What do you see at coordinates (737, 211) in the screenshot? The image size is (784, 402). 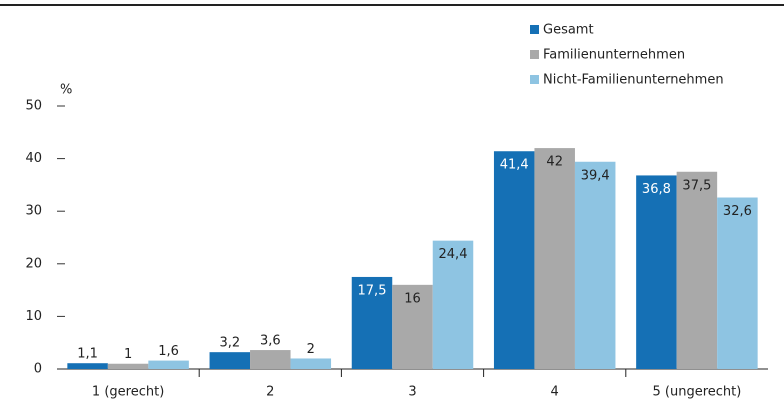 I see `value-label: 32,6` at bounding box center [737, 211].